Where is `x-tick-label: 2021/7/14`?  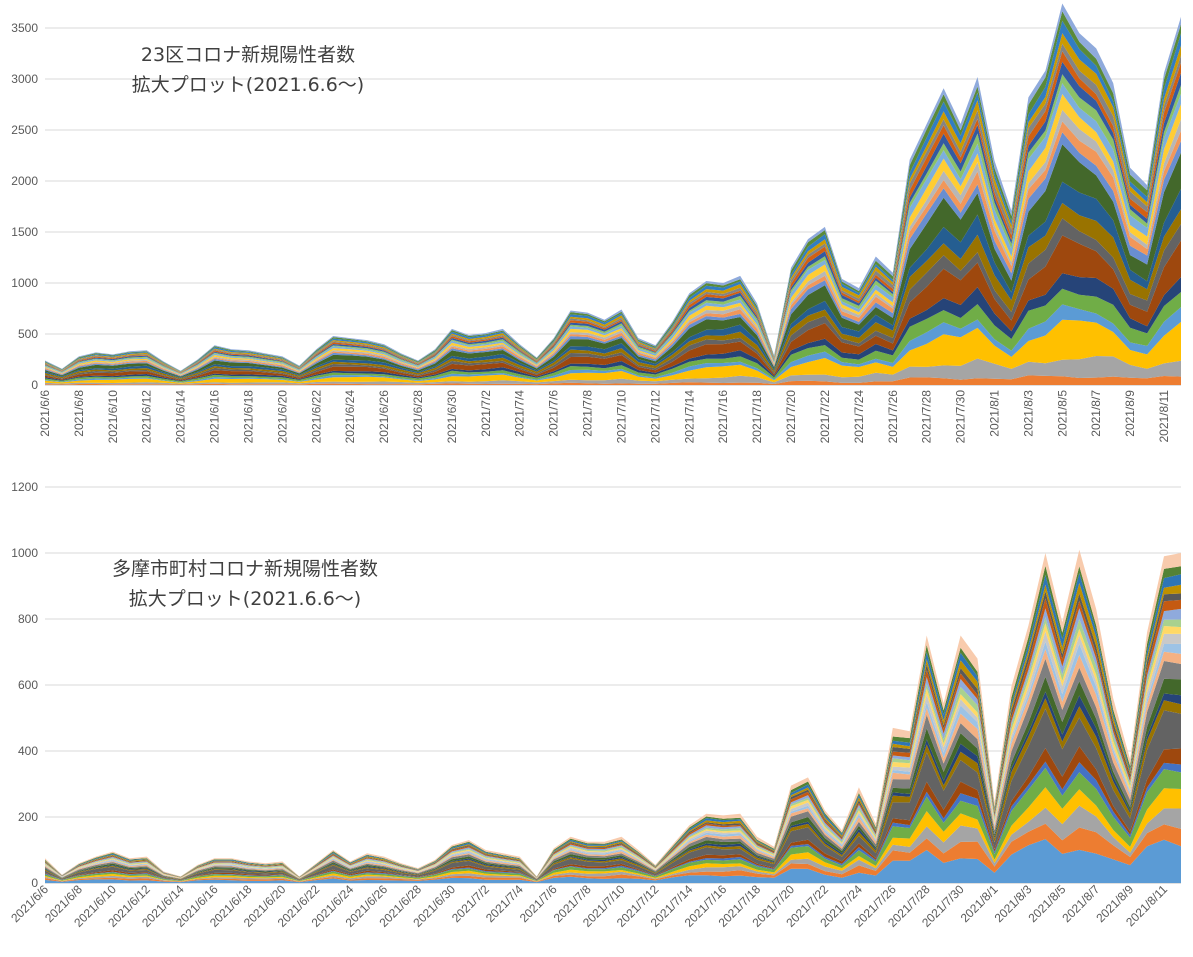
x-tick-label: 2021/7/14 is located at coordinates (689, 417).